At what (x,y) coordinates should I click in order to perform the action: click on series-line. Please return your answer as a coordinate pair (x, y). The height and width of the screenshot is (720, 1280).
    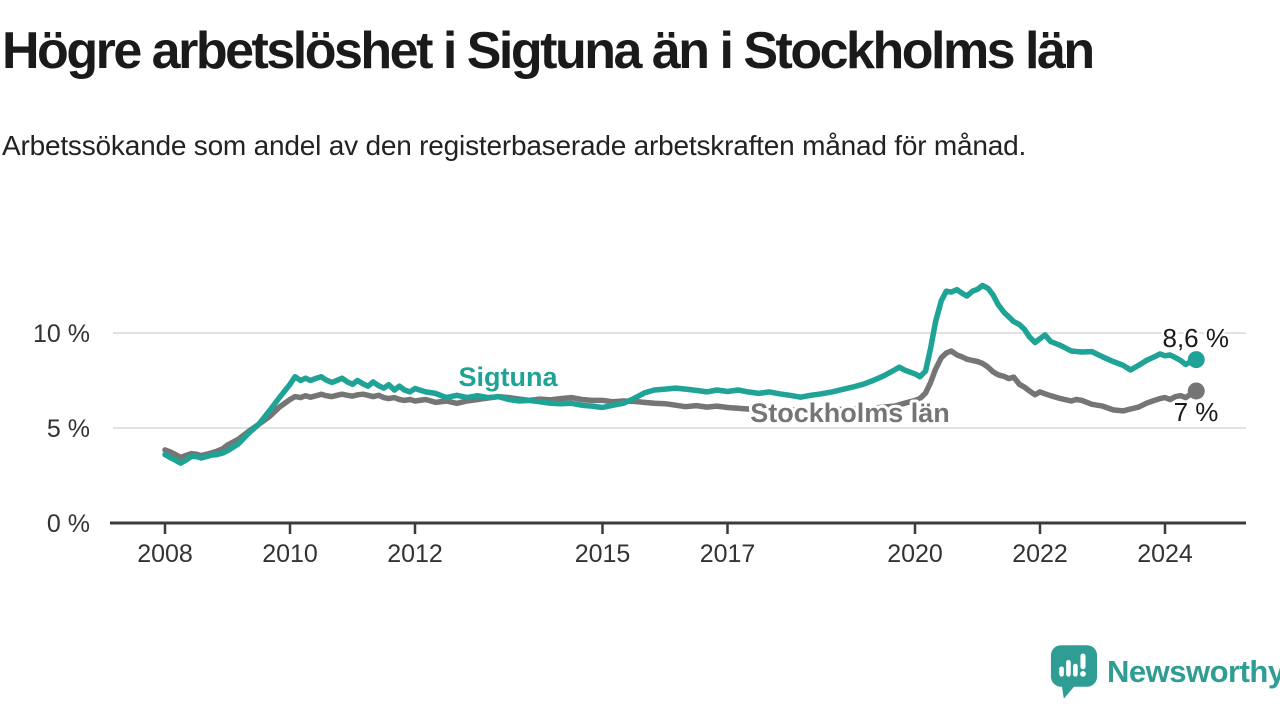
    Looking at the image, I should click on (681, 404).